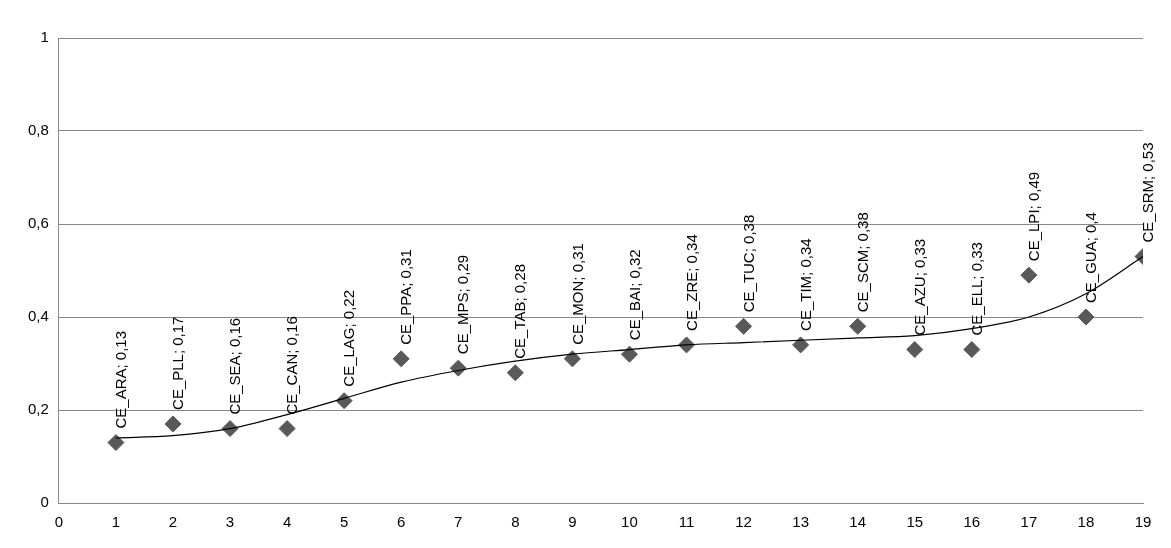  Describe the element at coordinates (463, 304) in the screenshot. I see `data-label: CE_MPS; 0,29` at that location.